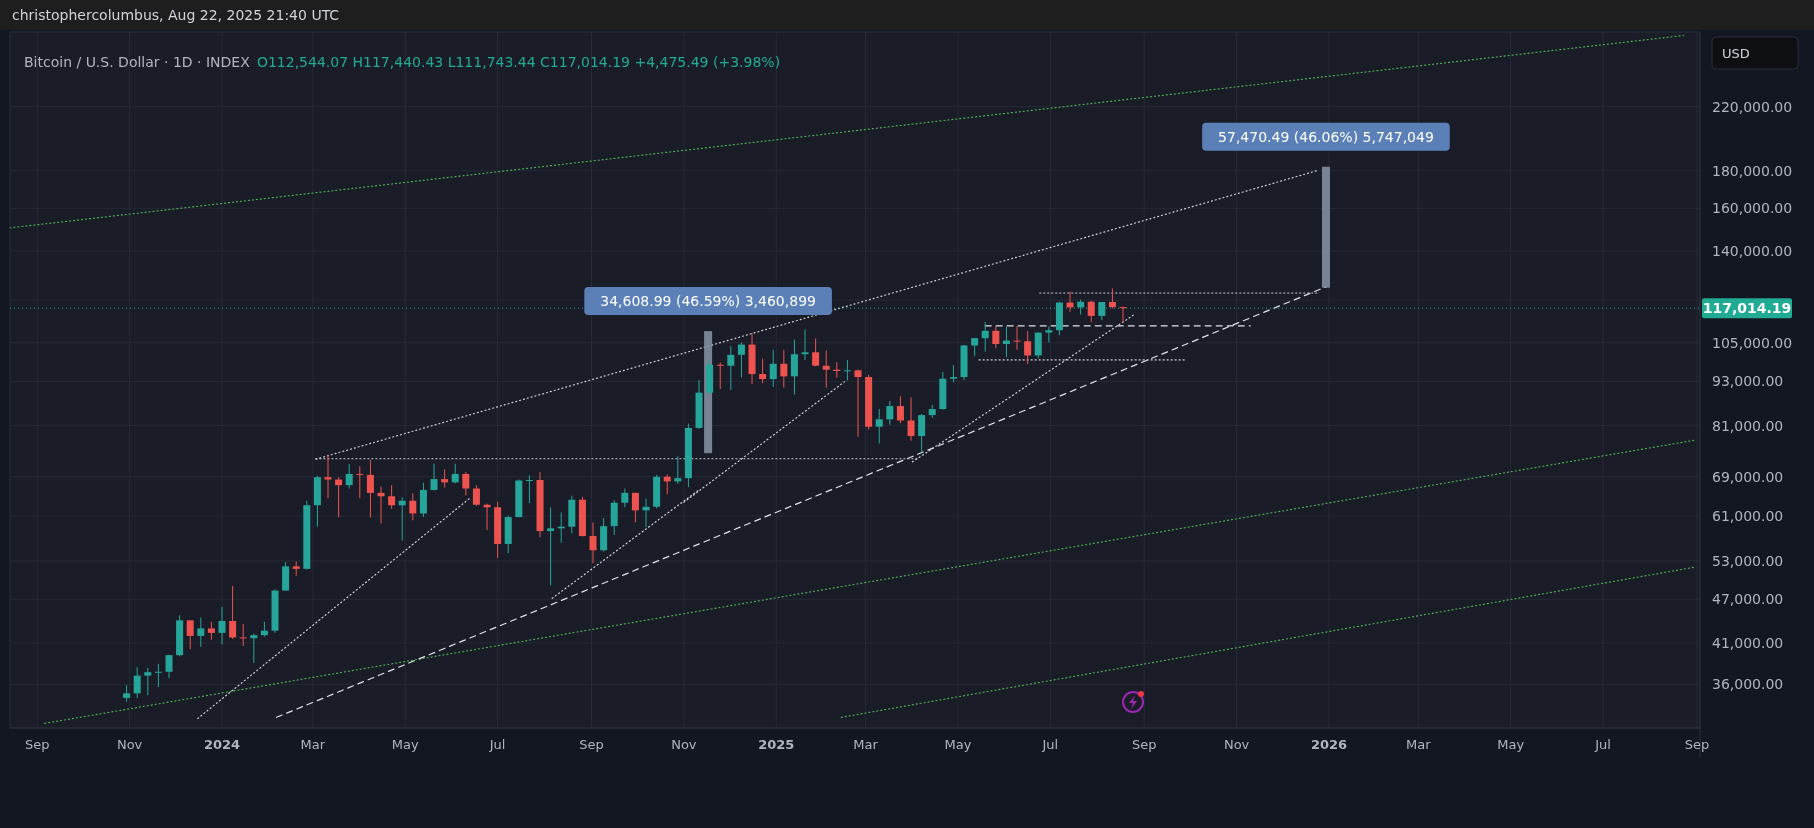 This screenshot has height=828, width=1814. What do you see at coordinates (776, 744) in the screenshot?
I see `x-tick-label: 2025` at bounding box center [776, 744].